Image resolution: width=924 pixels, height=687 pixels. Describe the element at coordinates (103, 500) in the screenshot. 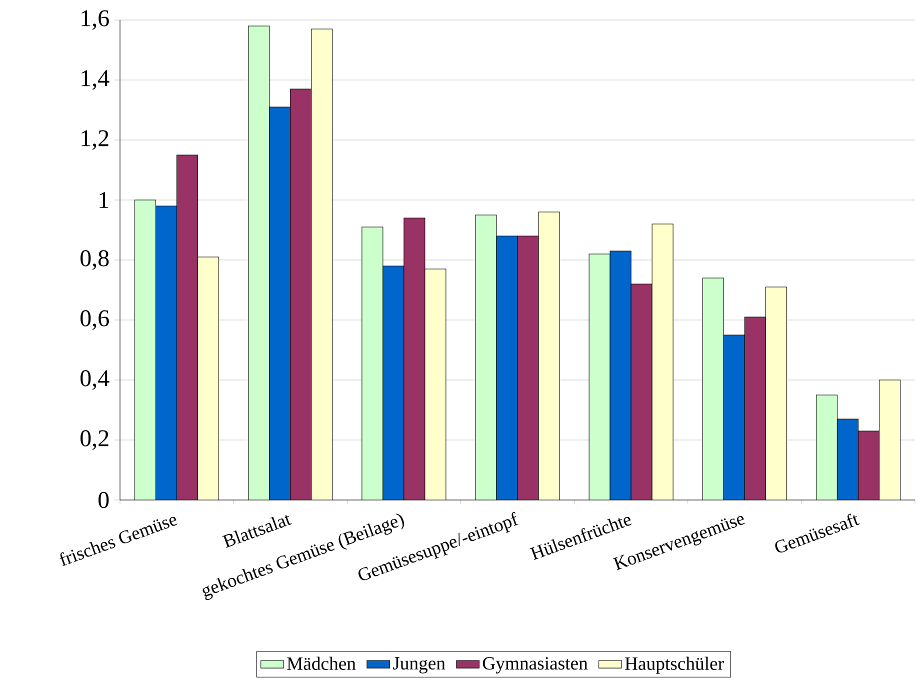

I see `y-tick-label: 0` at that location.